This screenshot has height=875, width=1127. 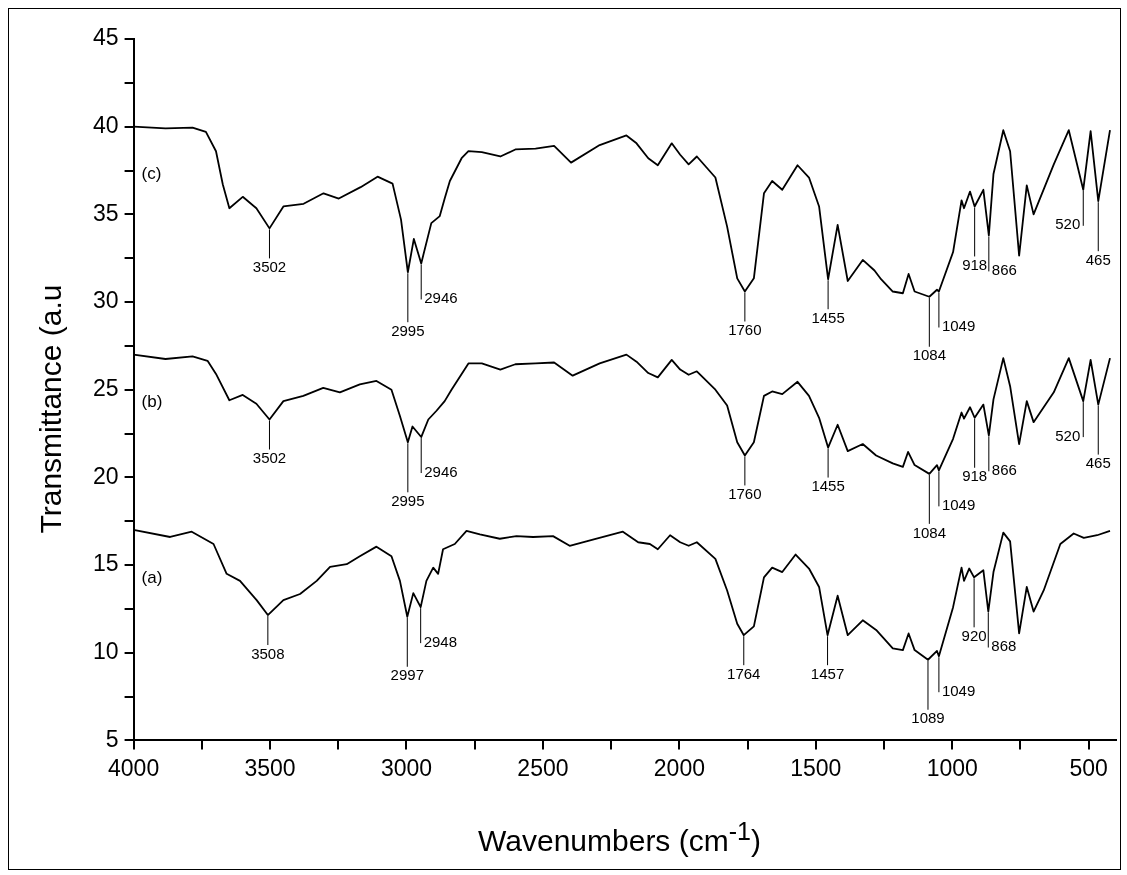 I want to click on annotation: 1089, so click(x=928, y=718).